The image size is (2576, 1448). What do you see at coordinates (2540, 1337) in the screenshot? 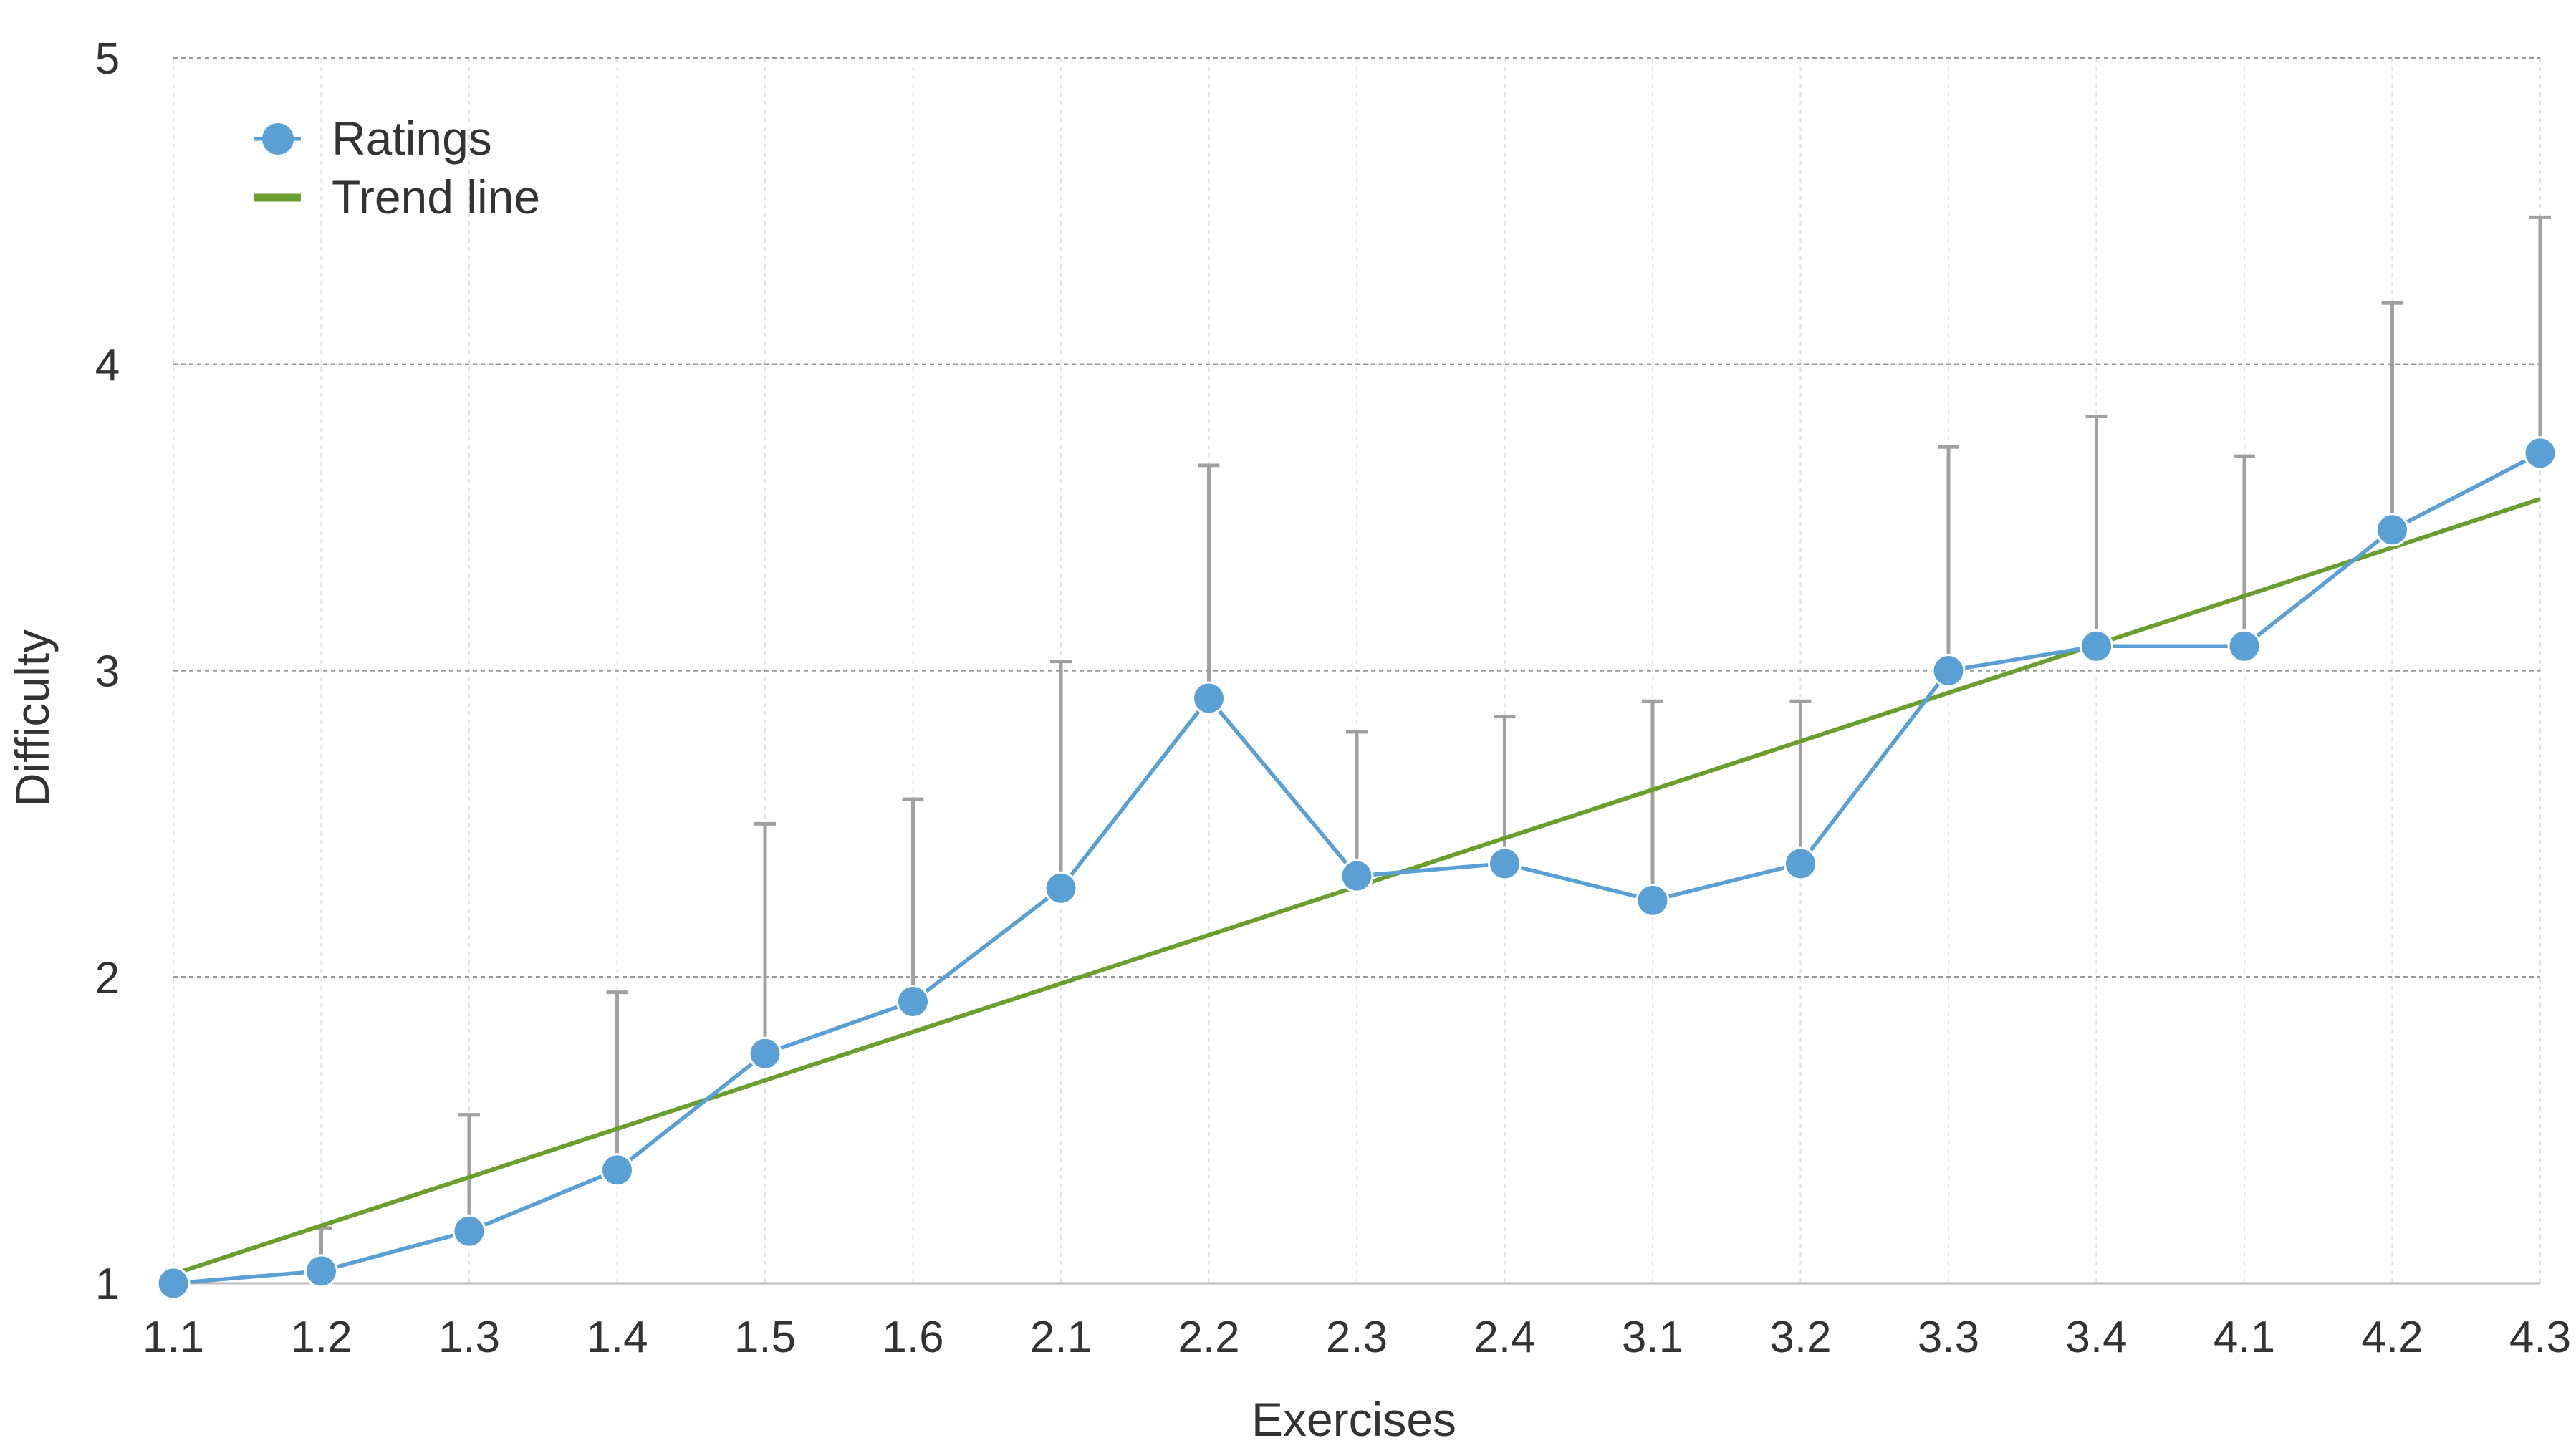
I see `x-tick-label-4.3: 4.3` at bounding box center [2540, 1337].